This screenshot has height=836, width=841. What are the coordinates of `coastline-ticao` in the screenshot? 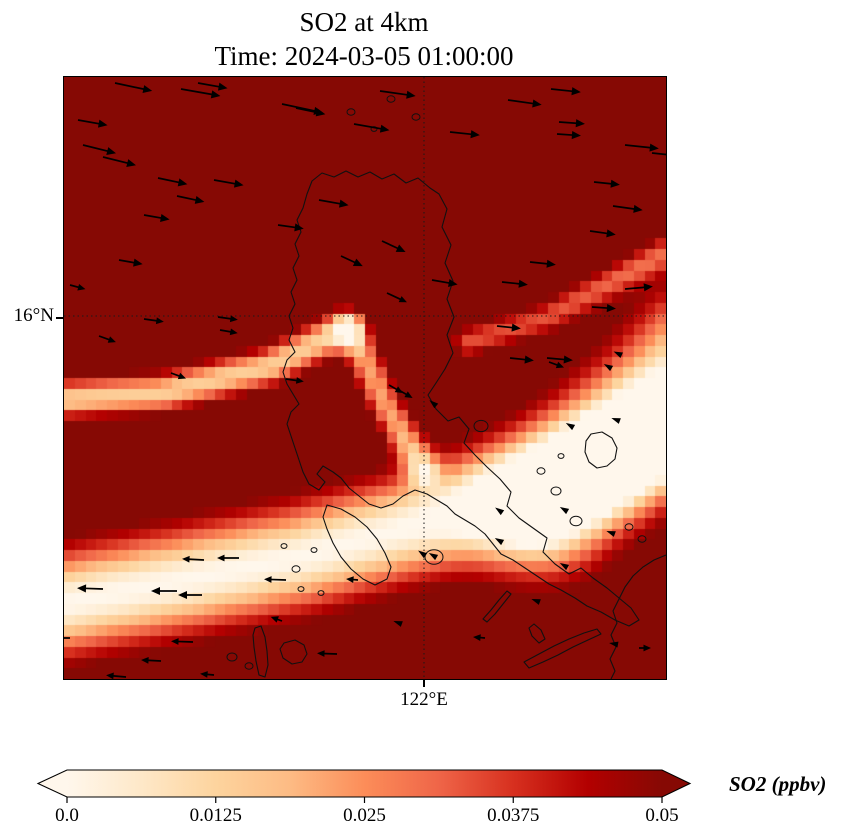 It's located at (537, 633).